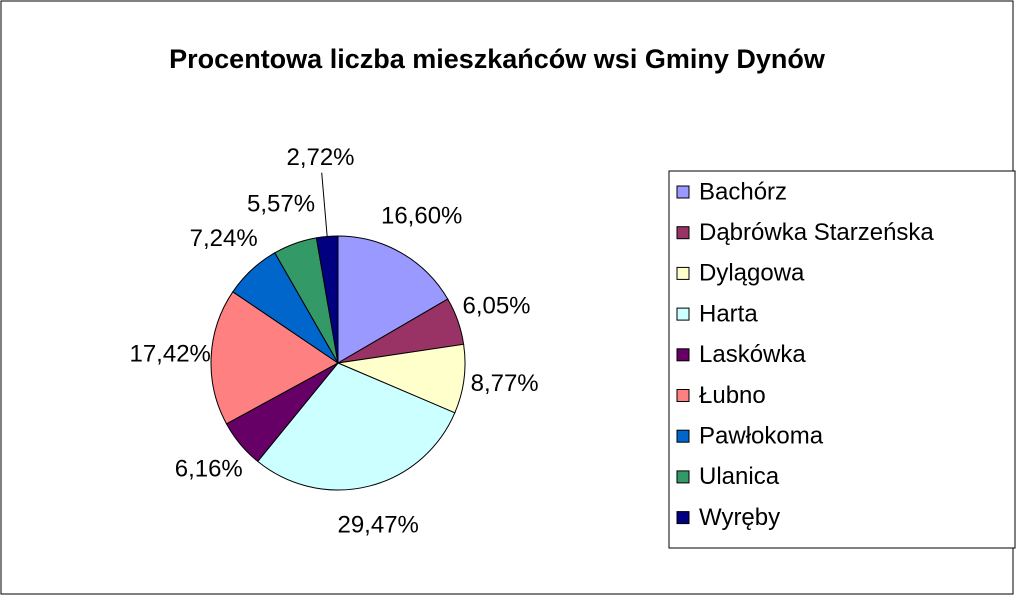  Describe the element at coordinates (728, 313) in the screenshot. I see `legend-label: Harta` at that location.